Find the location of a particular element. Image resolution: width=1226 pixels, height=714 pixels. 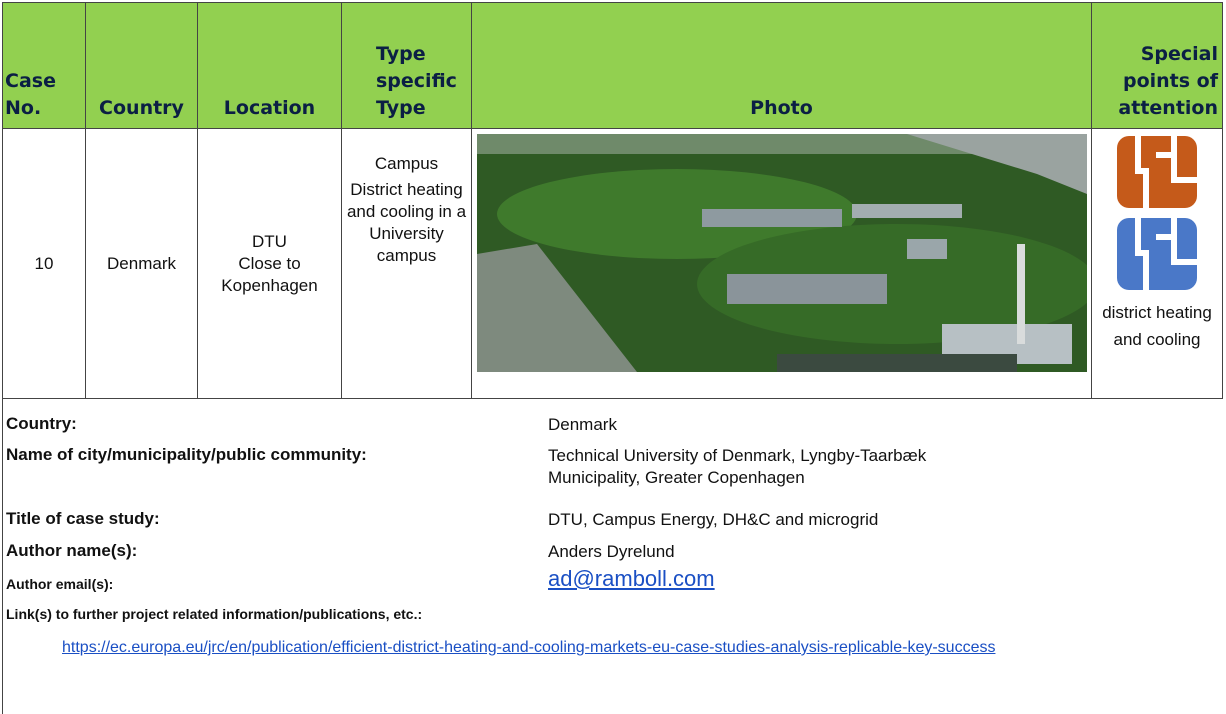

header-cell: Case No. is located at coordinates (44, 65).